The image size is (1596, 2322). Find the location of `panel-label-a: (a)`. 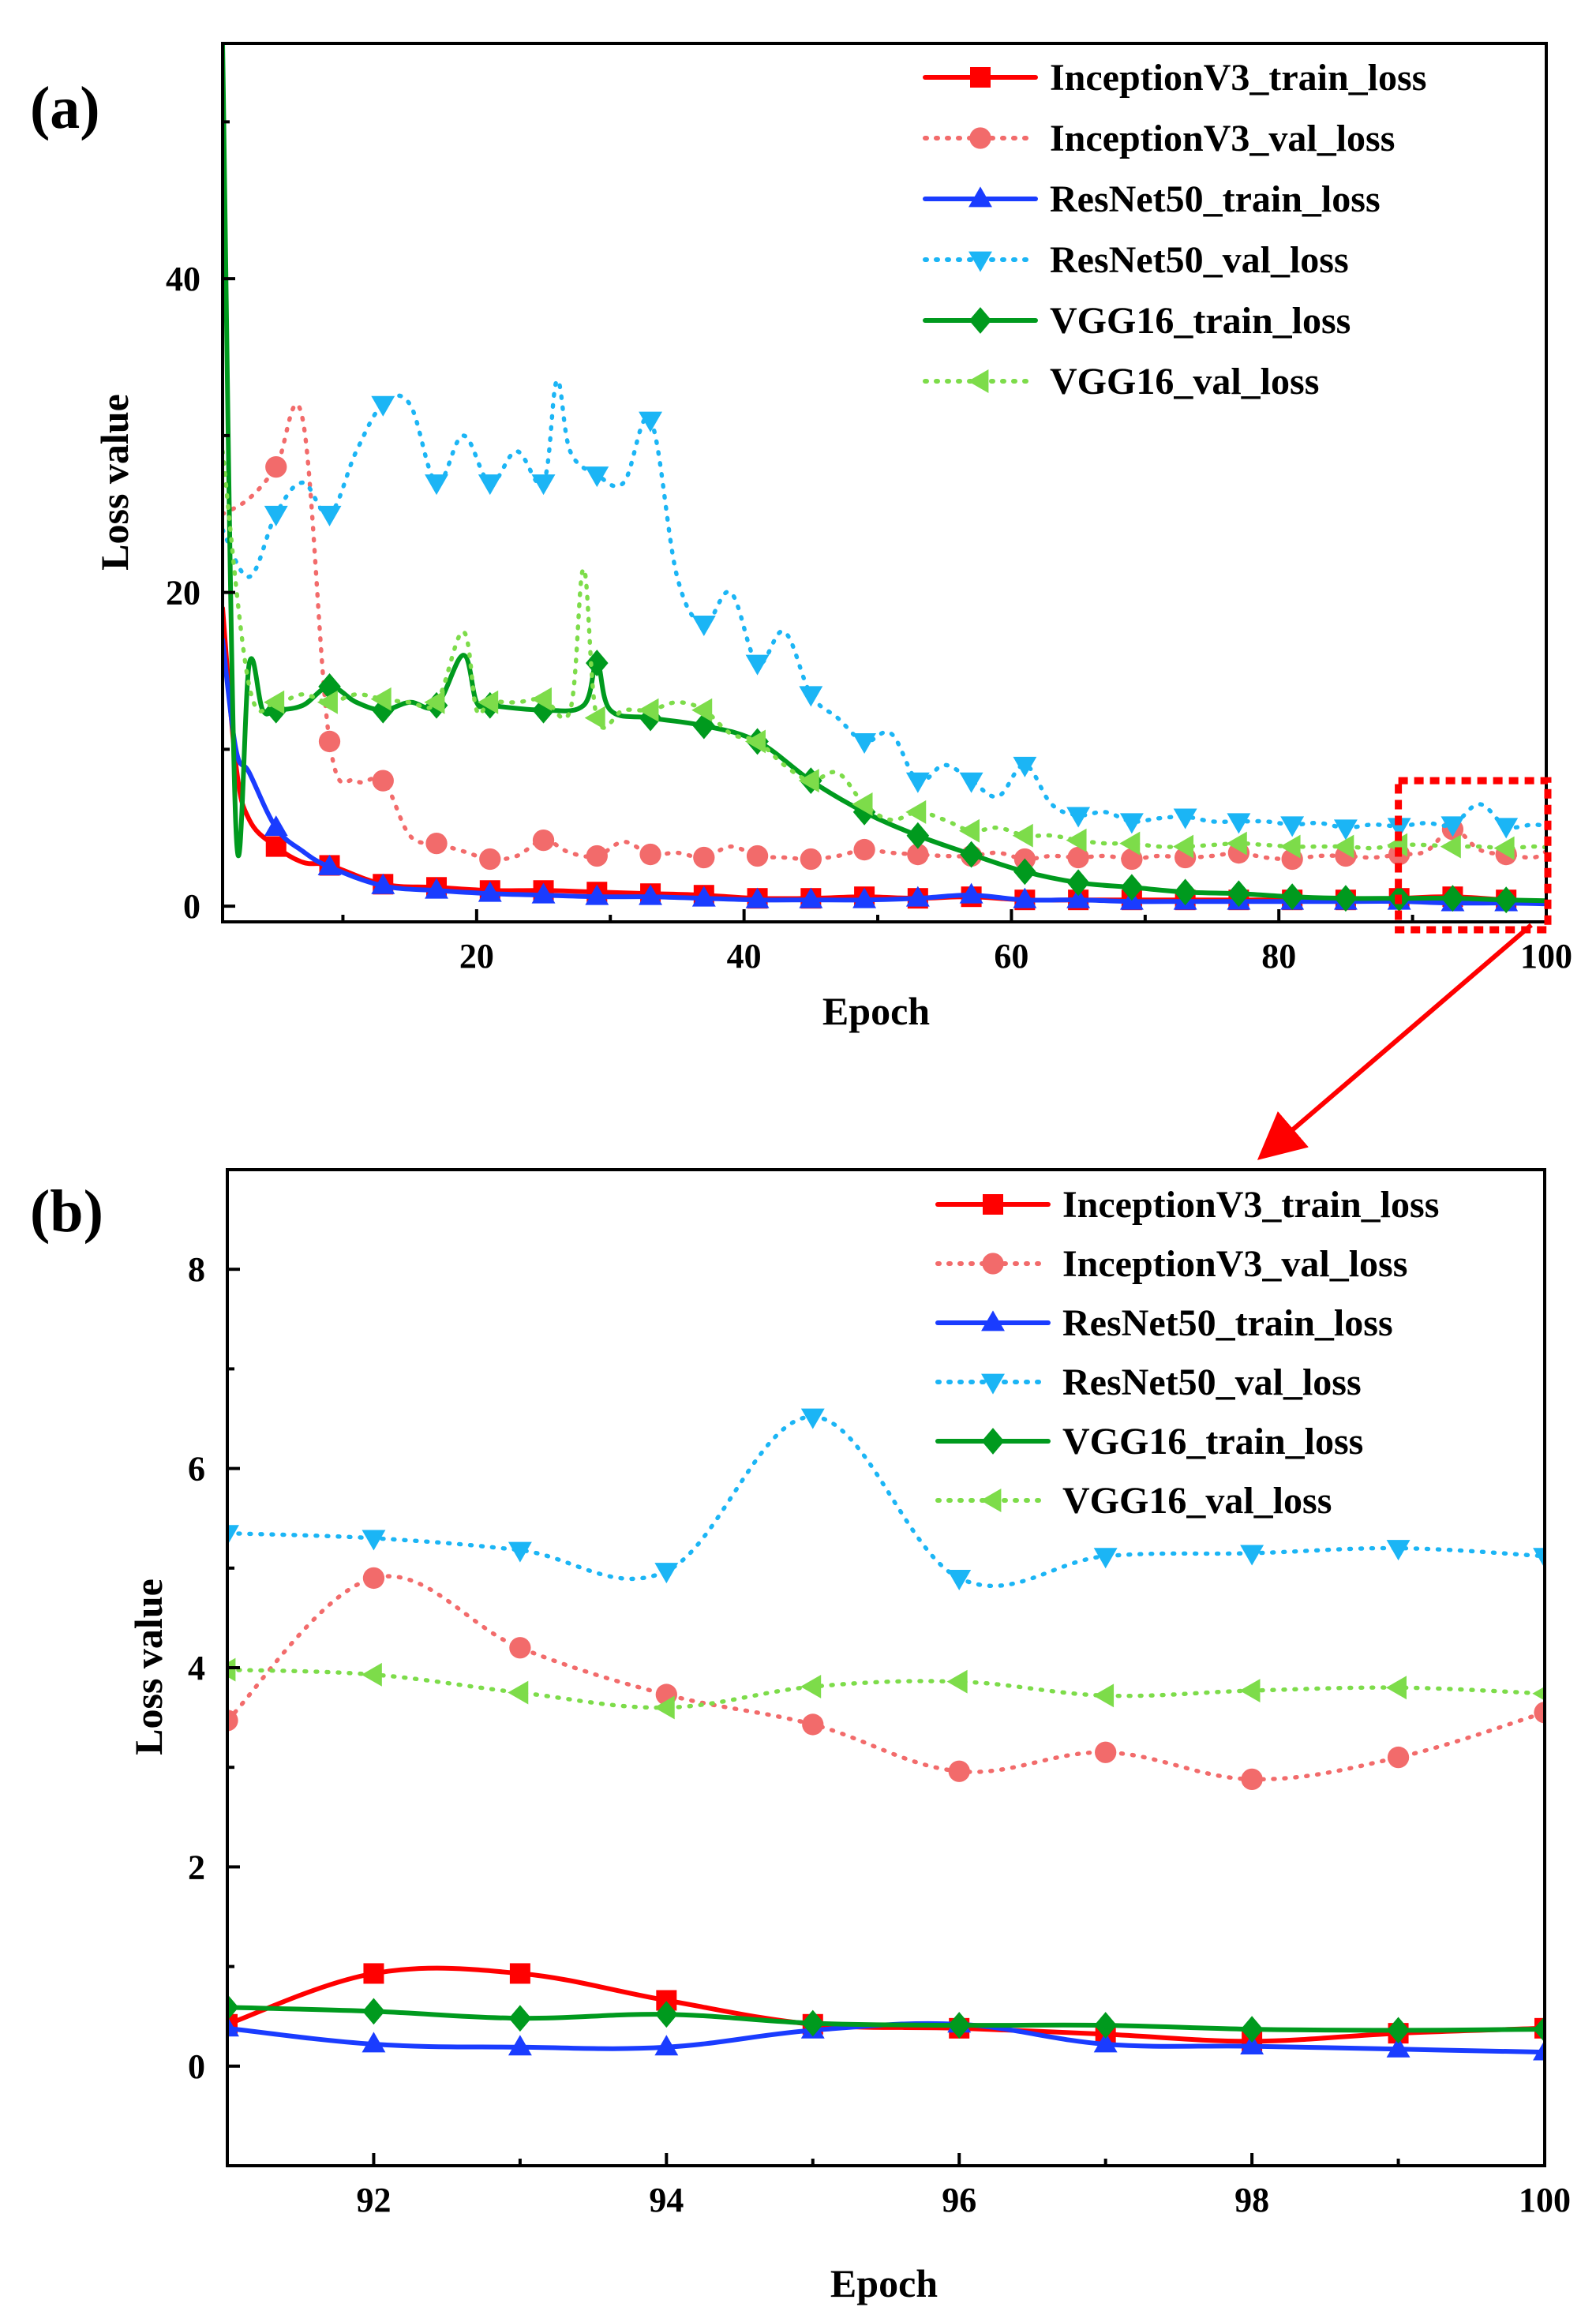

panel-label-a: (a) is located at coordinates (65, 108).